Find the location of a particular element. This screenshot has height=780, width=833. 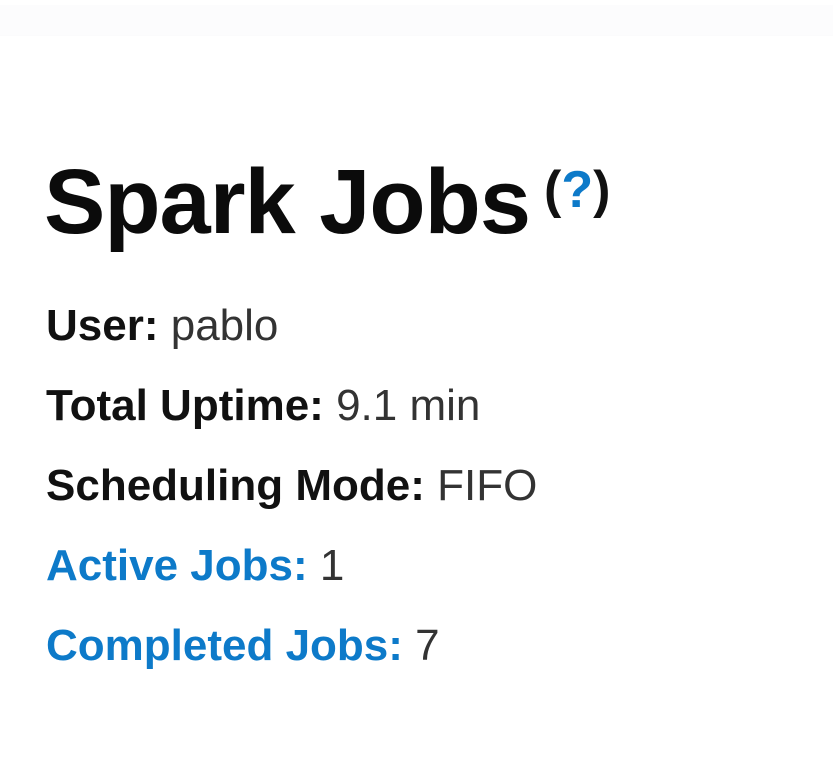

summary-label-total-uptime: Total Uptime: is located at coordinates (185, 405).